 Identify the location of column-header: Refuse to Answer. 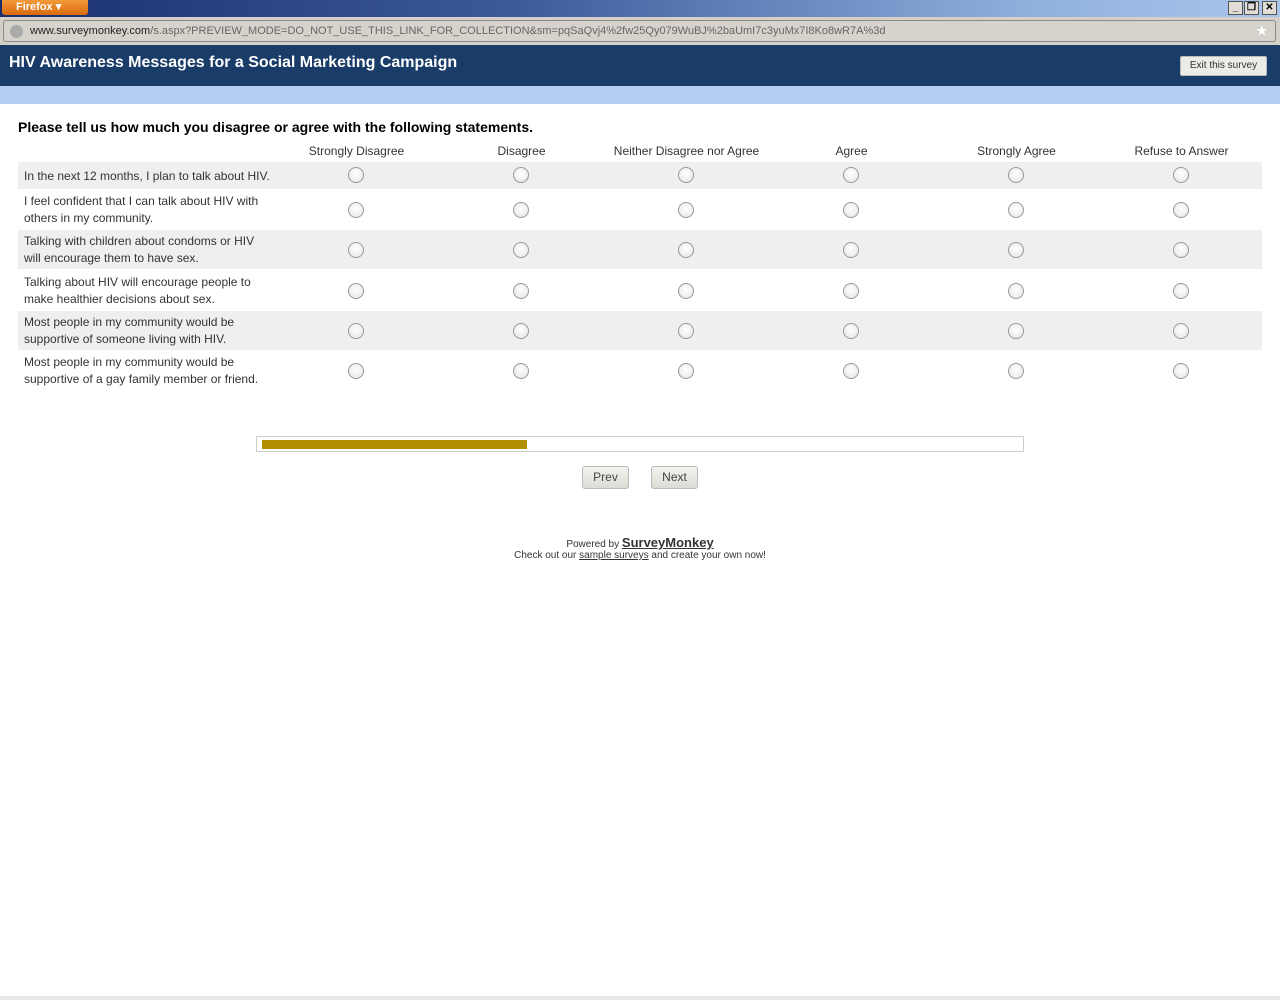
(1181, 151).